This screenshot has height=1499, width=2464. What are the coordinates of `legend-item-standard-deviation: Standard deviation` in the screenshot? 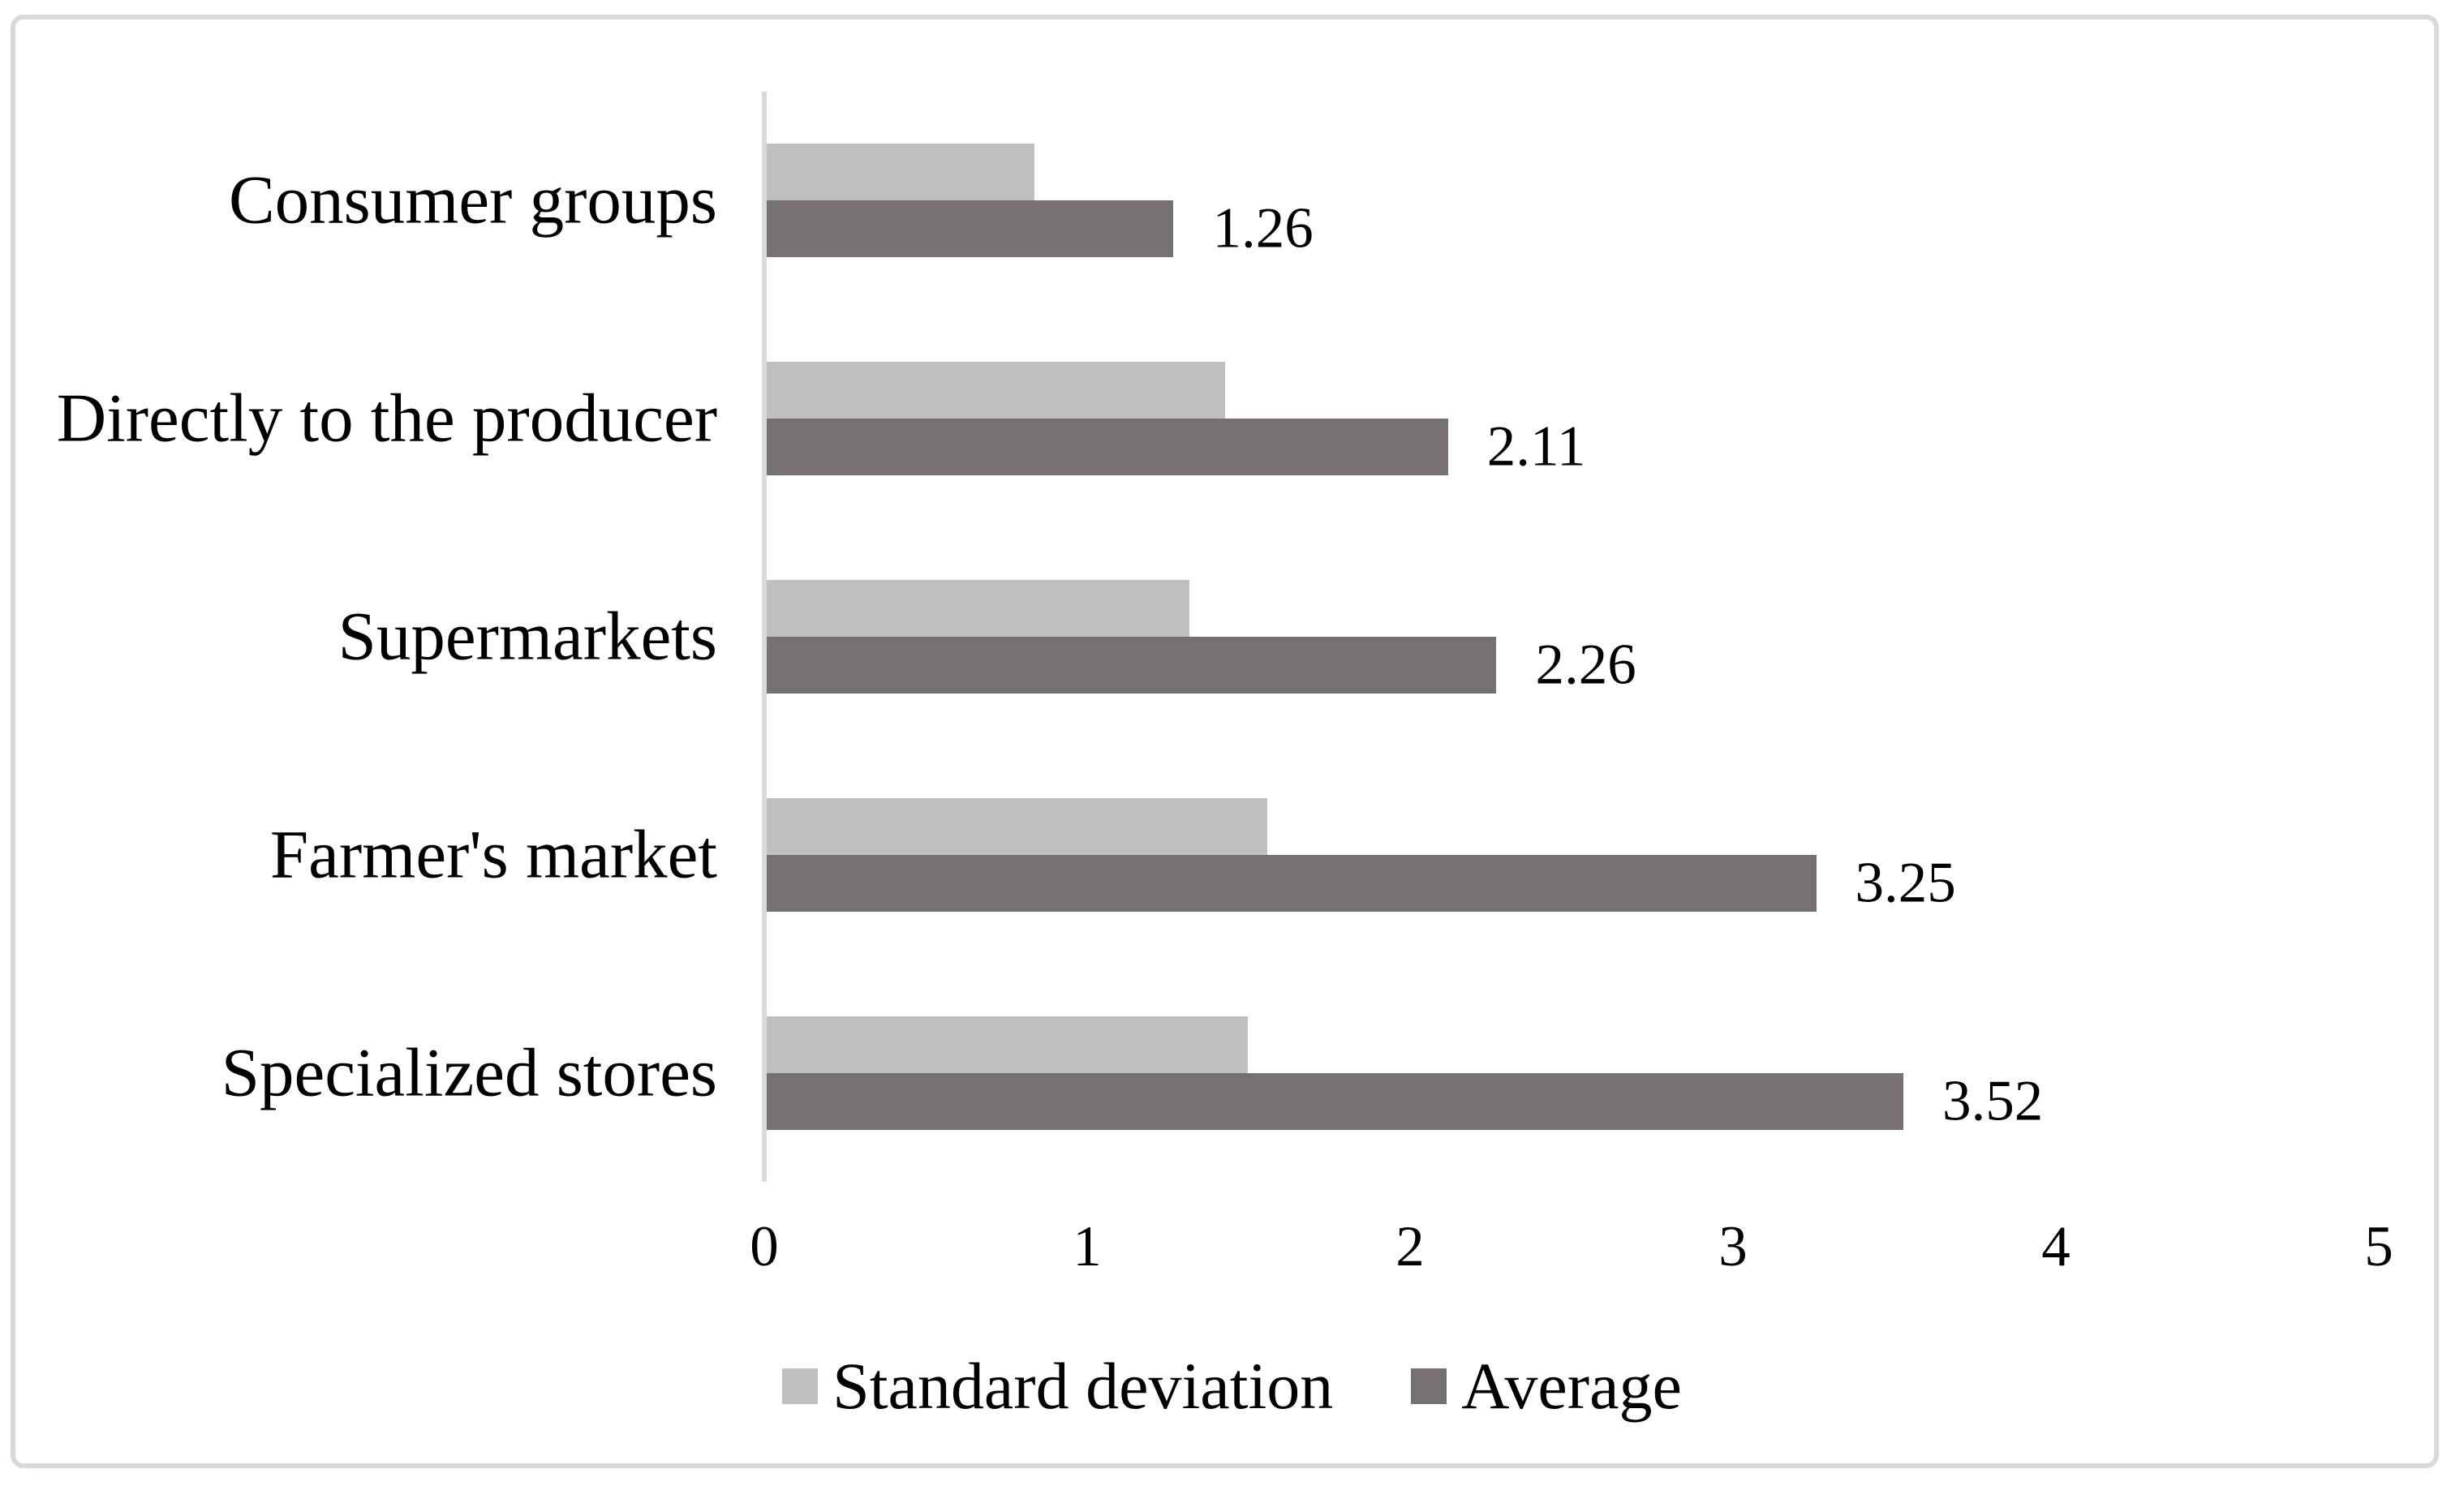 It's located at (1057, 1386).